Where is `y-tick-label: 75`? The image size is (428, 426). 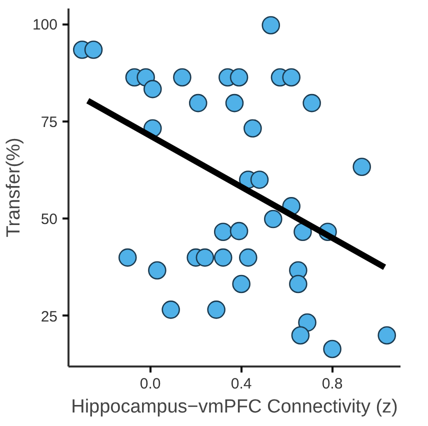
y-tick-label: 75 is located at coordinates (49, 122).